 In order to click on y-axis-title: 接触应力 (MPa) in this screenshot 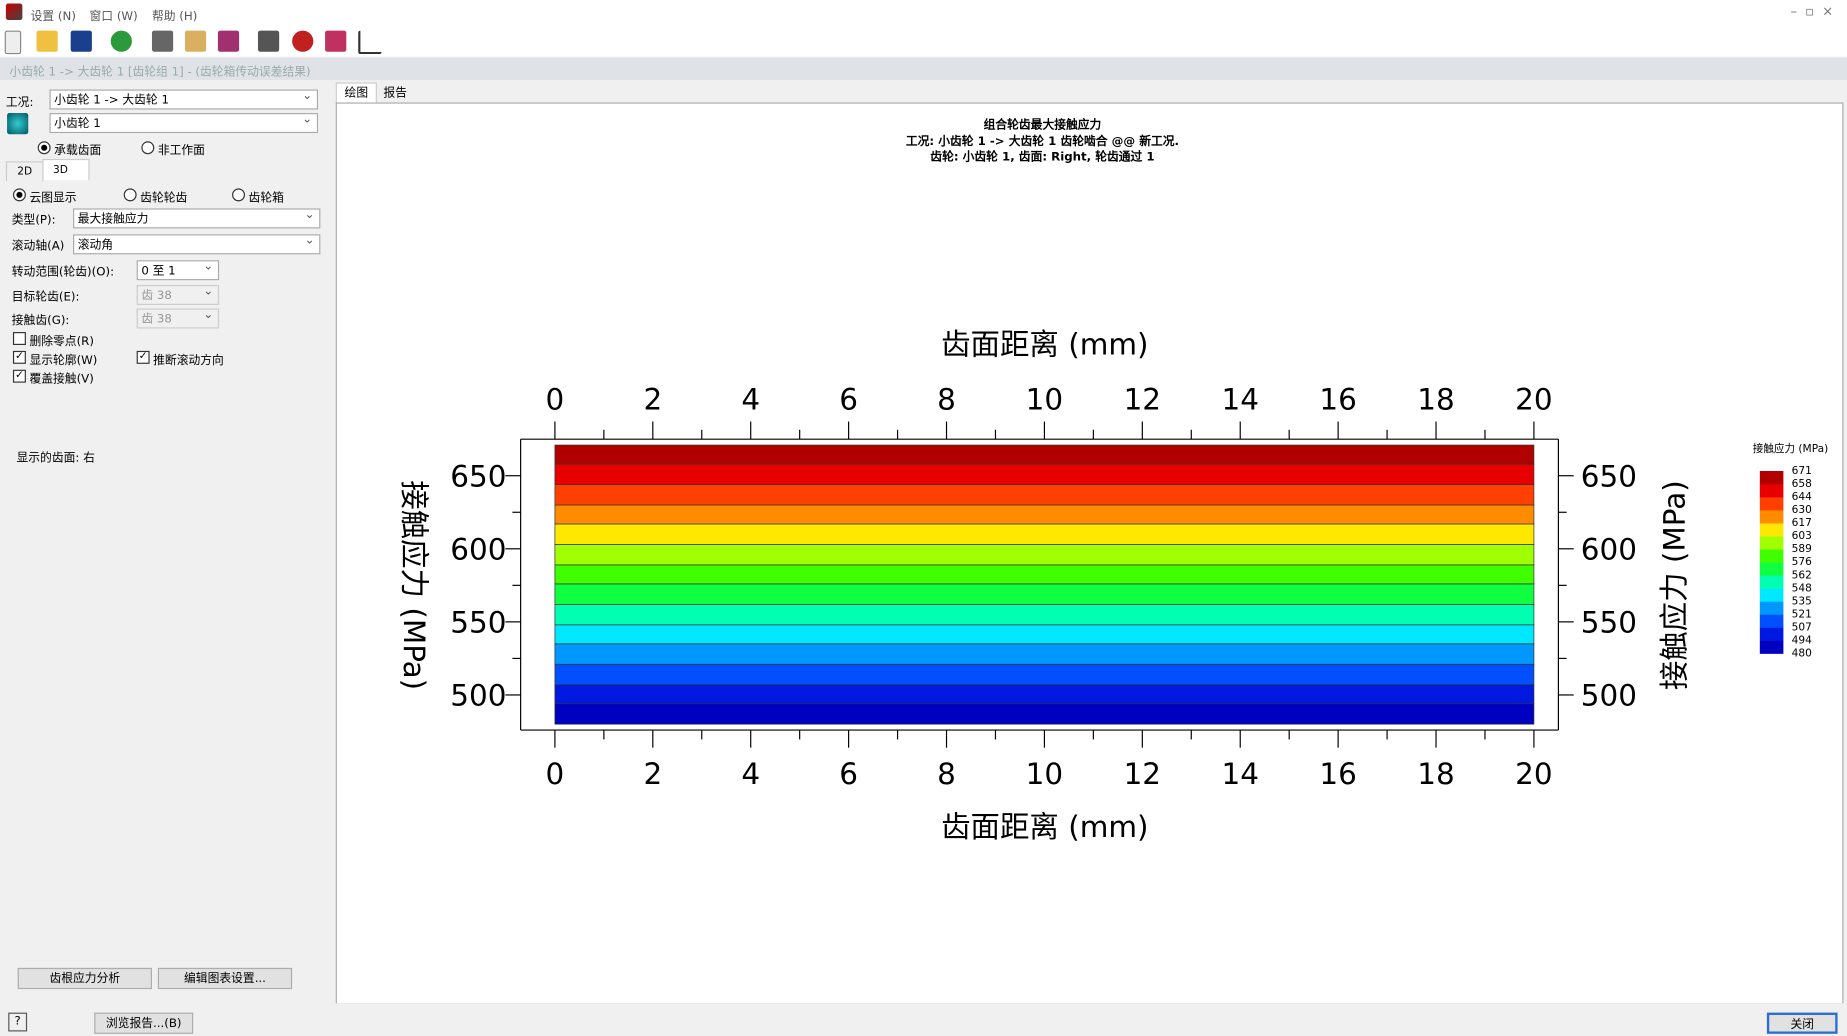, I will do `click(414, 585)`.